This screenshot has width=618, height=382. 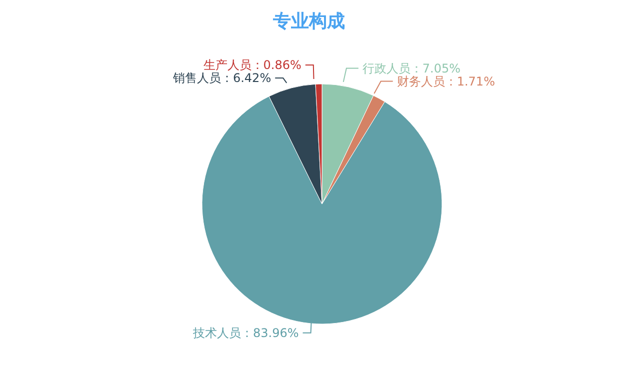 What do you see at coordinates (222, 78) in the screenshot?
I see `slice-label: 销售人员：6.42%` at bounding box center [222, 78].